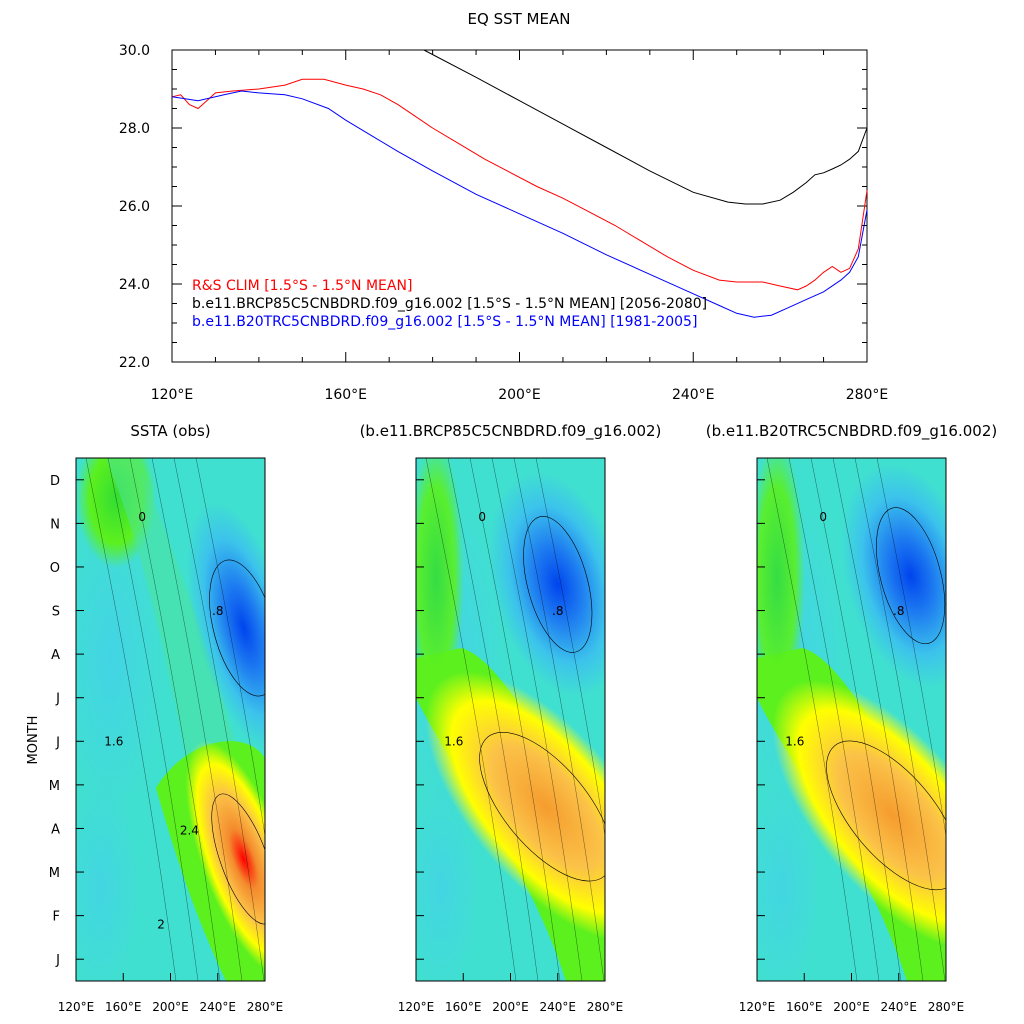 The image size is (1024, 1024). I want to click on panel-title: SSTA (obs), so click(170, 431).